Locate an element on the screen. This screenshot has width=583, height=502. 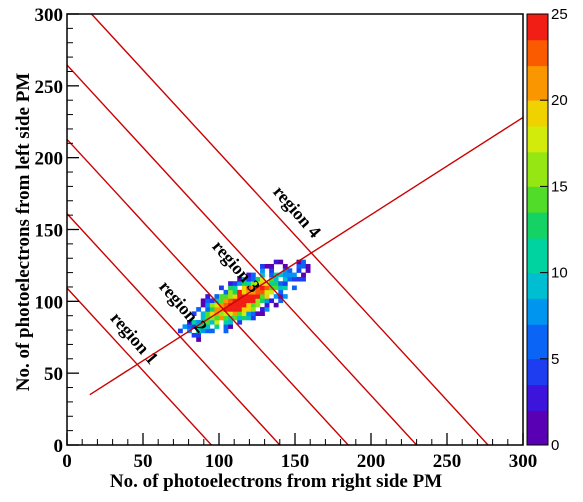
y-tick-label: 100 is located at coordinates (49, 302).